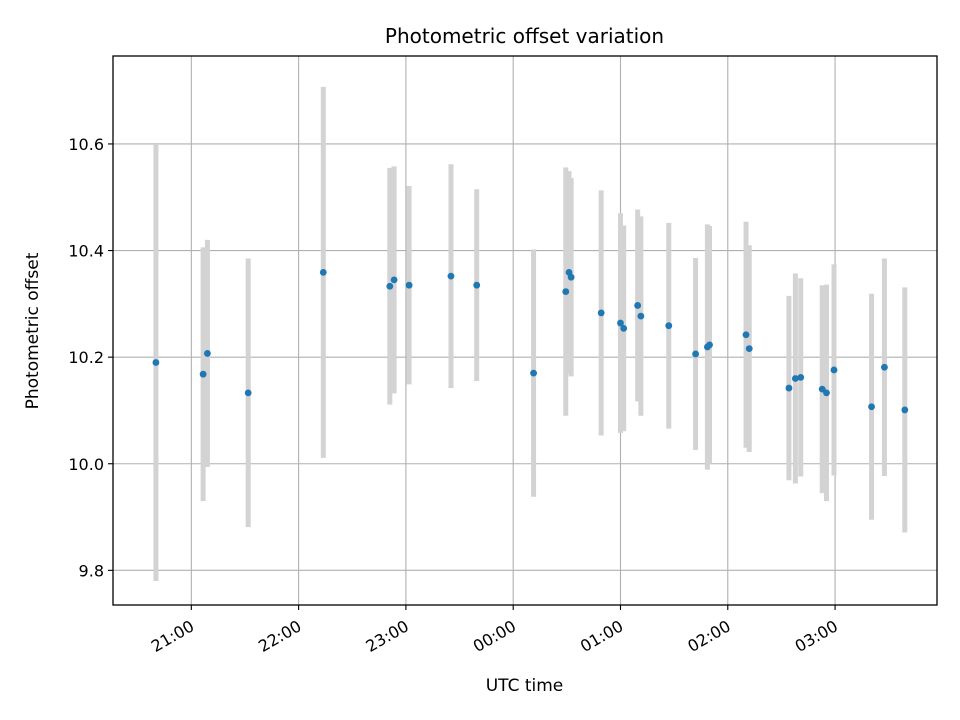  I want to click on y-tick-label: 10.4, so click(86, 251).